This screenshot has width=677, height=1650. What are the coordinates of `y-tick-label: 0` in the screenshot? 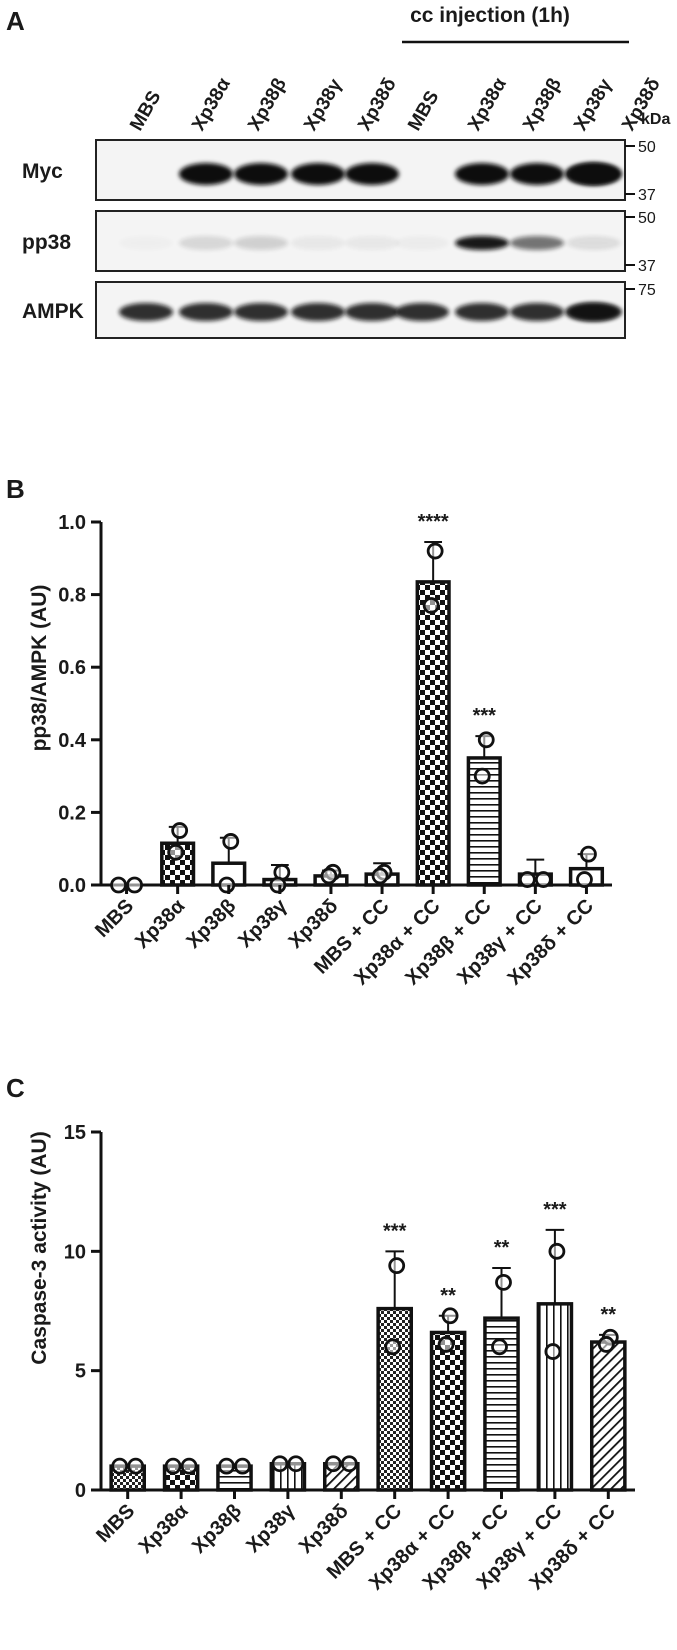 It's located at (80, 1491).